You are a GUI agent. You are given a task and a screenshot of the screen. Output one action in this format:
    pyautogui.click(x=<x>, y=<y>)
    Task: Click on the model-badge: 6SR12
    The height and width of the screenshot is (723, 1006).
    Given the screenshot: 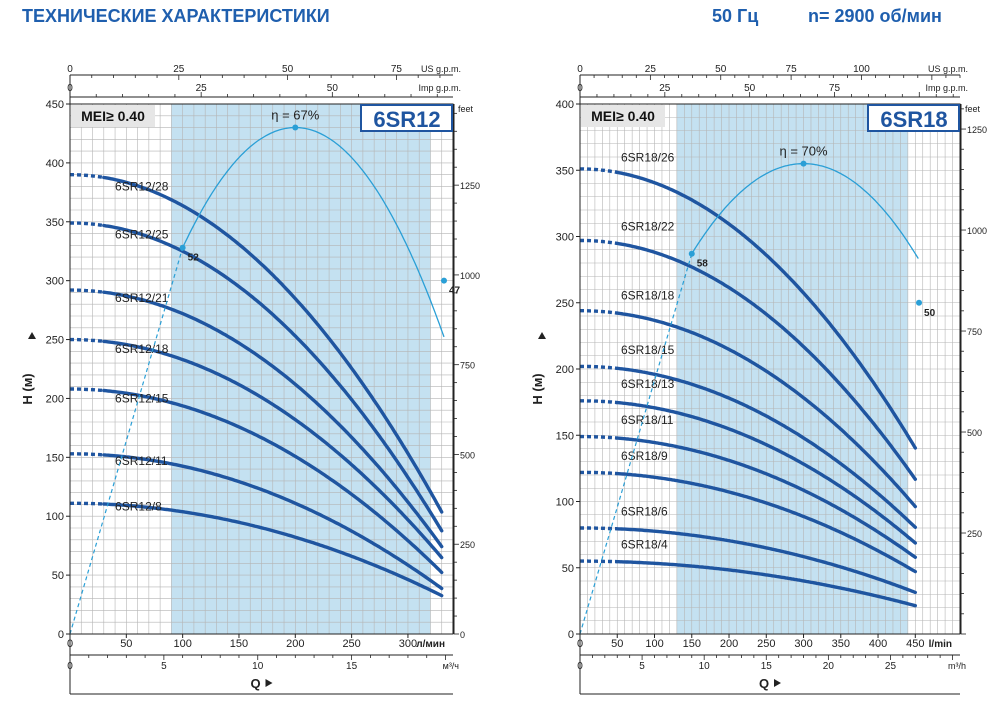 What is the action you would take?
    pyautogui.click(x=406, y=119)
    